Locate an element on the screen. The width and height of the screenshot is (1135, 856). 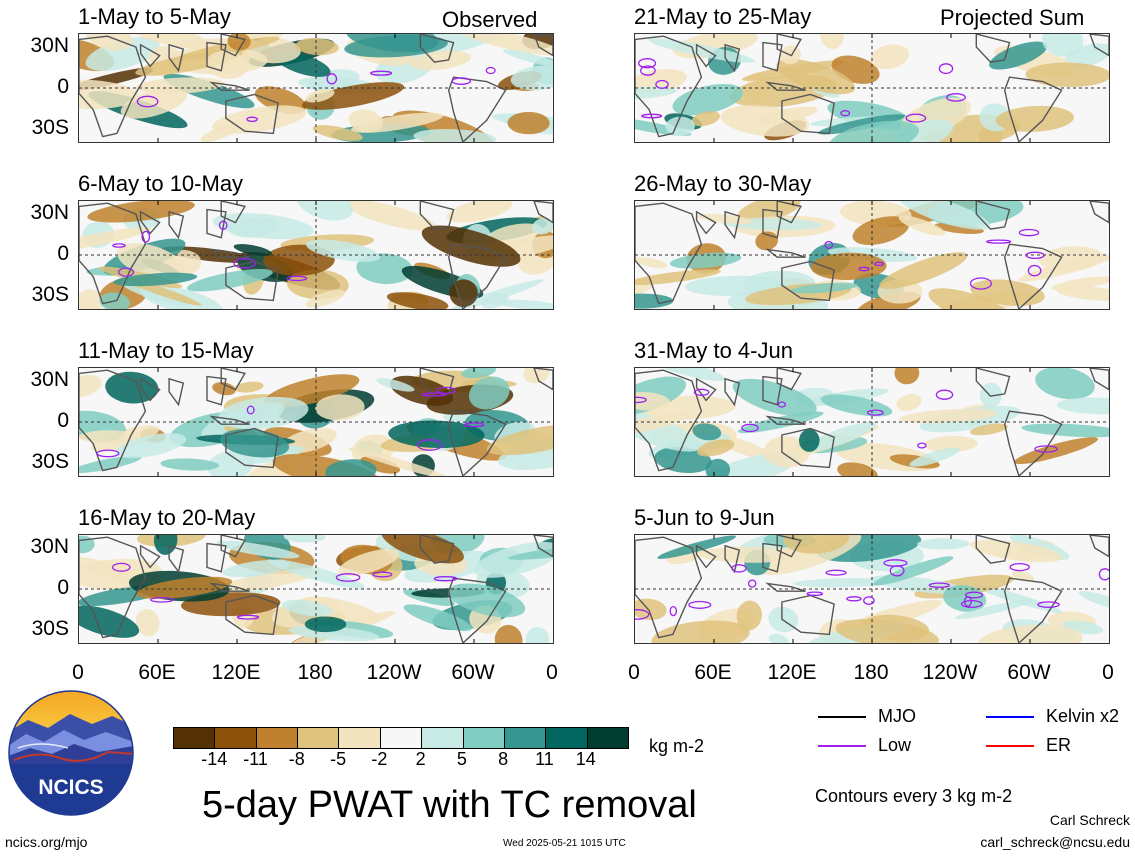
colorbar-tick: 8 is located at coordinates (503, 759).